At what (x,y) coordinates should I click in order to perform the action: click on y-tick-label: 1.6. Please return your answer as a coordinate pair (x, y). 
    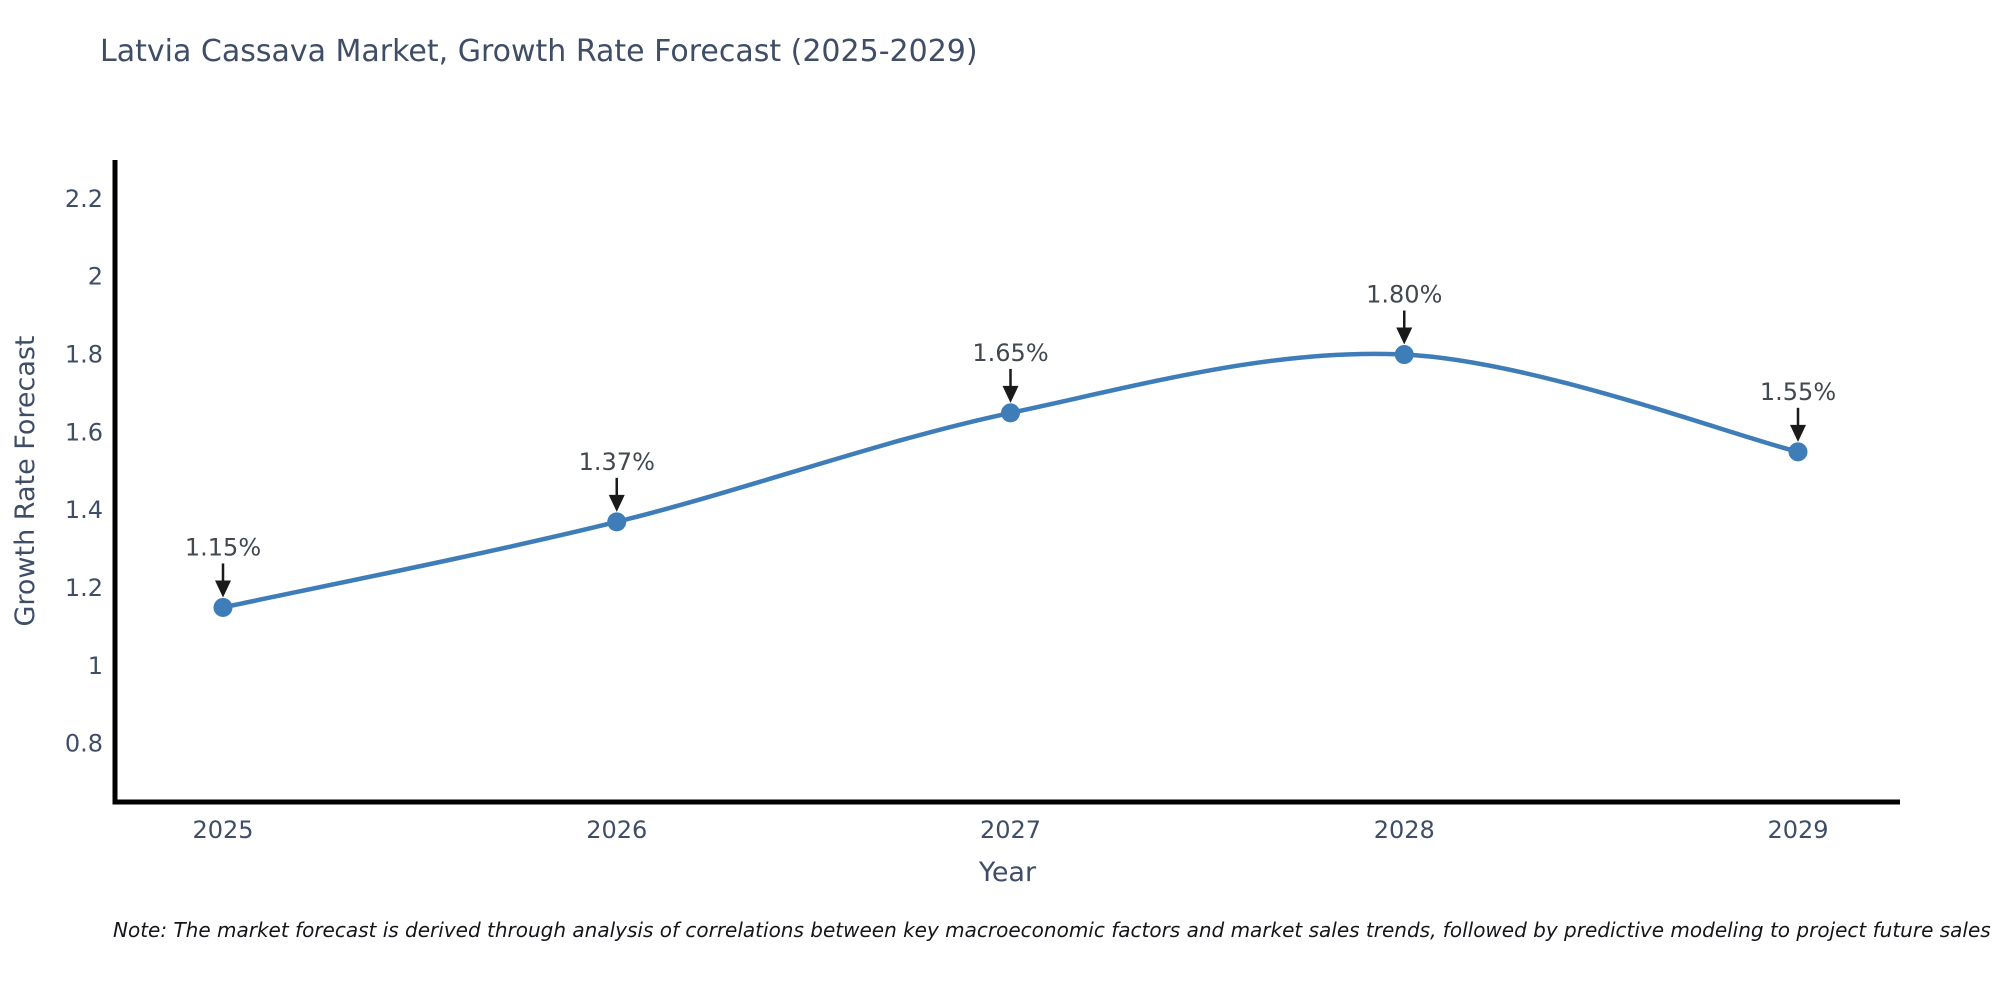
    Looking at the image, I should click on (84, 432).